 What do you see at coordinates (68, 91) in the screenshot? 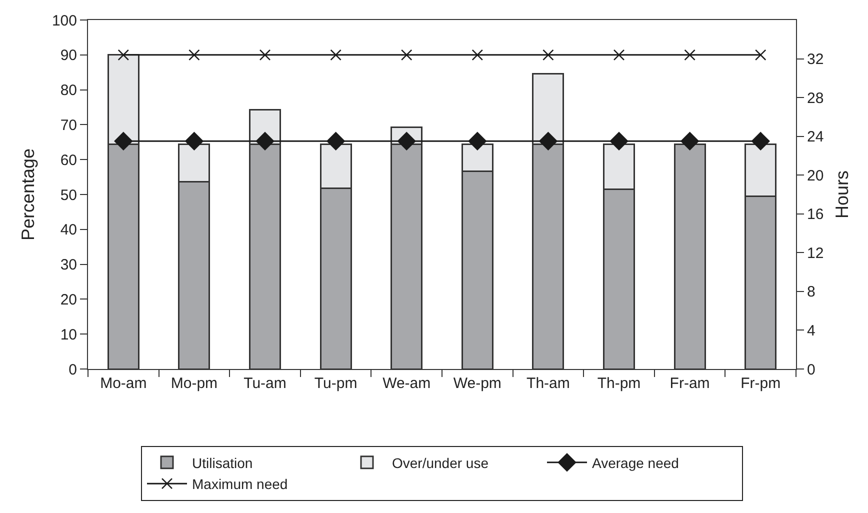
I see `y-tick-label: 80` at bounding box center [68, 91].